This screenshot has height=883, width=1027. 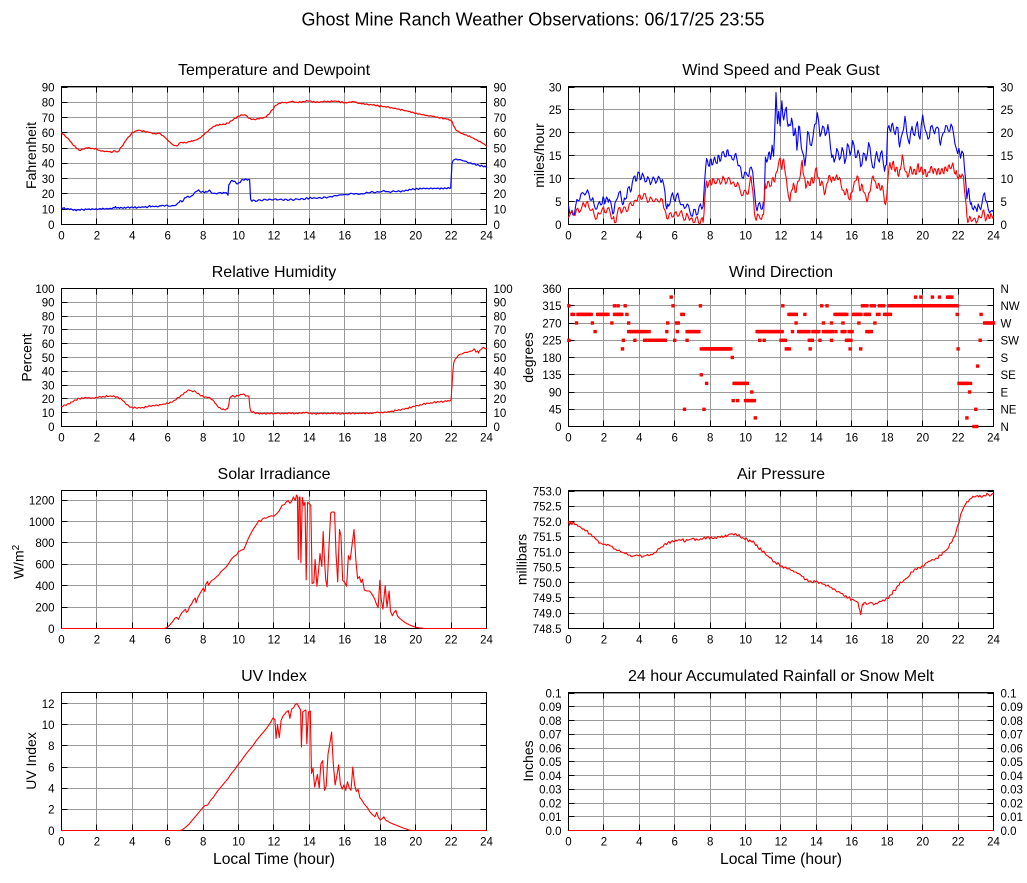 What do you see at coordinates (44, 566) in the screenshot?
I see `svg-text: 600` at bounding box center [44, 566].